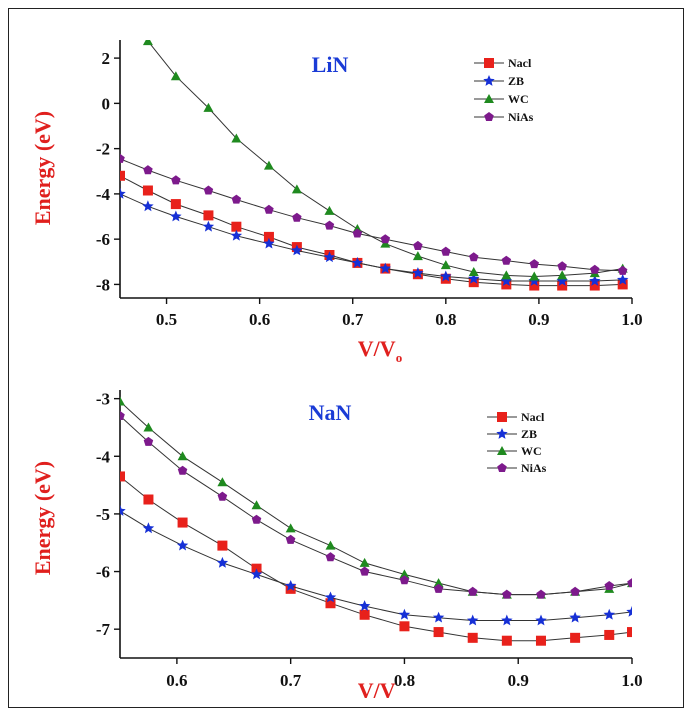 The width and height of the screenshot is (694, 708). I want to click on panel-title: NaN, so click(330, 412).